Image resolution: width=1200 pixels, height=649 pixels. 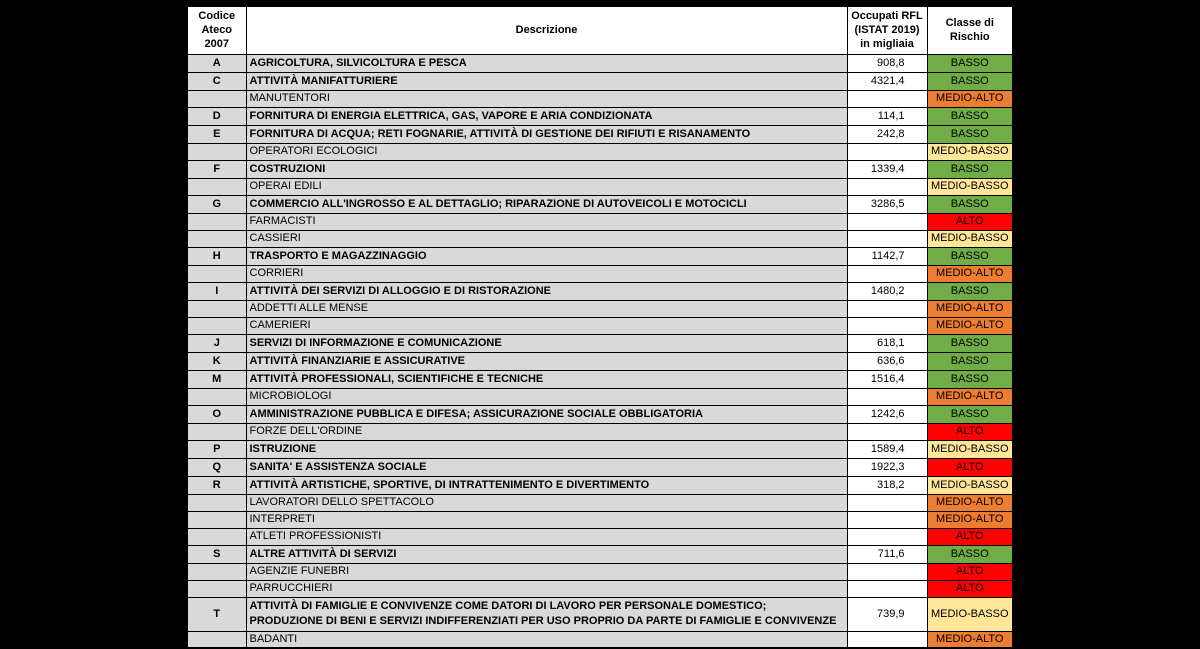 I want to click on cell-codice: J, so click(x=216, y=343).